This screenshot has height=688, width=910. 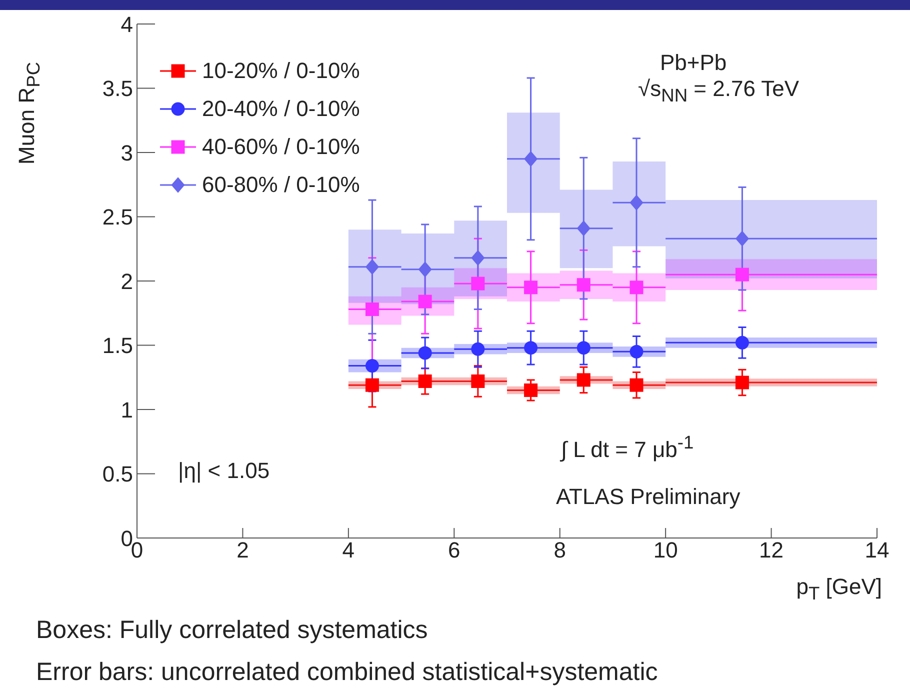 What do you see at coordinates (560, 550) in the screenshot?
I see `x-tick-label: 8` at bounding box center [560, 550].